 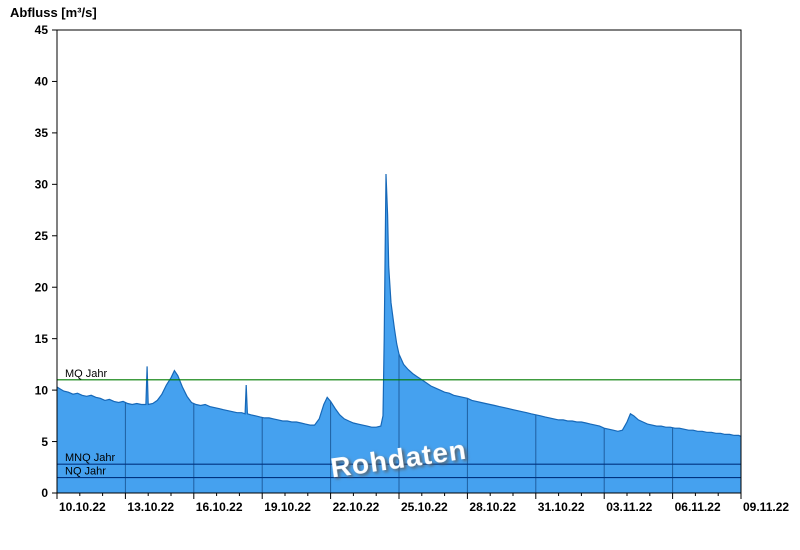 I want to click on y-tick-label: 20, so click(x=42, y=287).